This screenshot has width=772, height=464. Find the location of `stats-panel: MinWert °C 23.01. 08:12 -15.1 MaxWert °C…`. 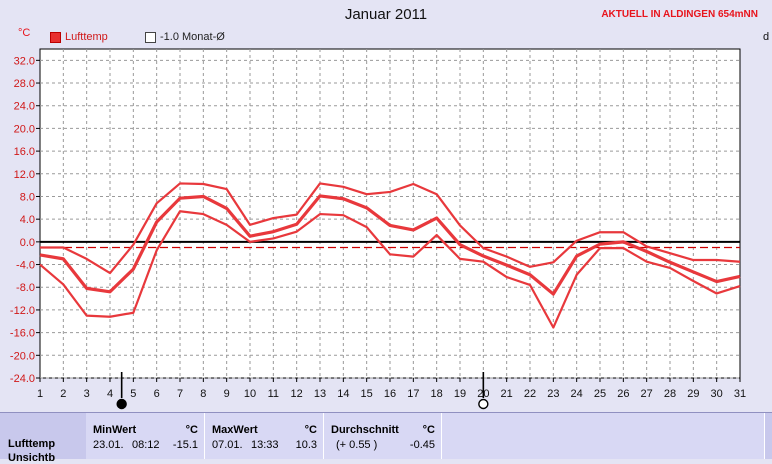

stats-panel: MinWert °C 23.01. 08:12 -15.1 MaxWert °C… is located at coordinates (386, 435).